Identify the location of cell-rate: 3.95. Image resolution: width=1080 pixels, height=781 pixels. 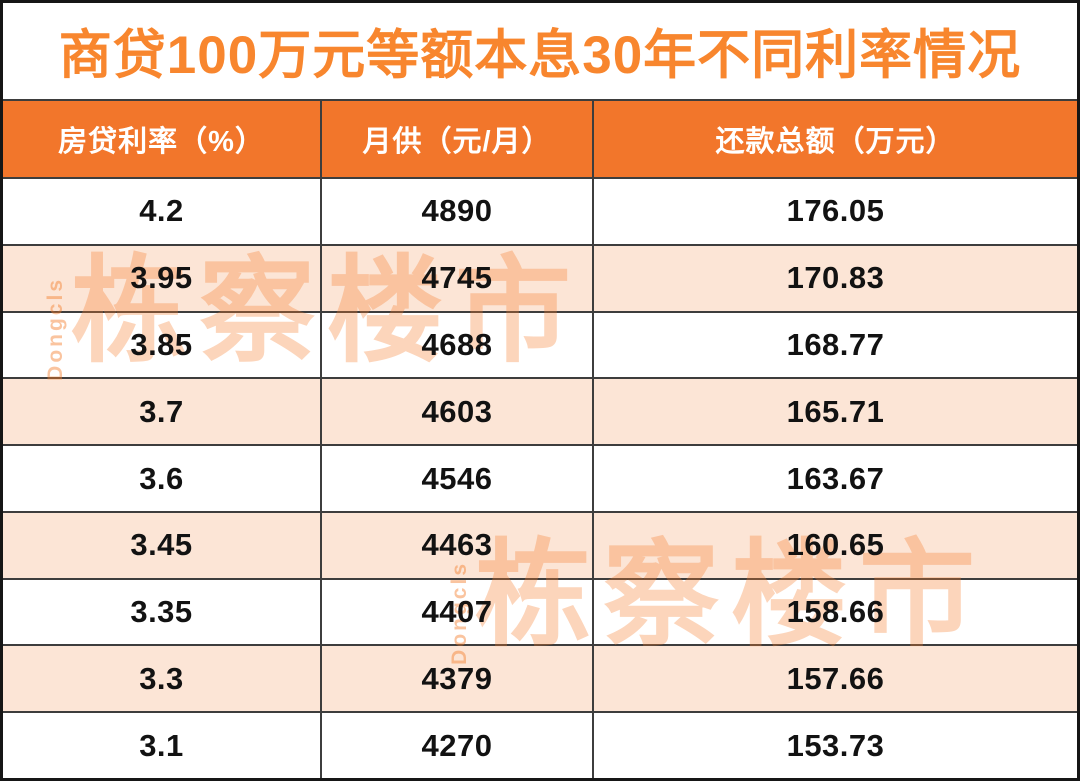
(162, 278).